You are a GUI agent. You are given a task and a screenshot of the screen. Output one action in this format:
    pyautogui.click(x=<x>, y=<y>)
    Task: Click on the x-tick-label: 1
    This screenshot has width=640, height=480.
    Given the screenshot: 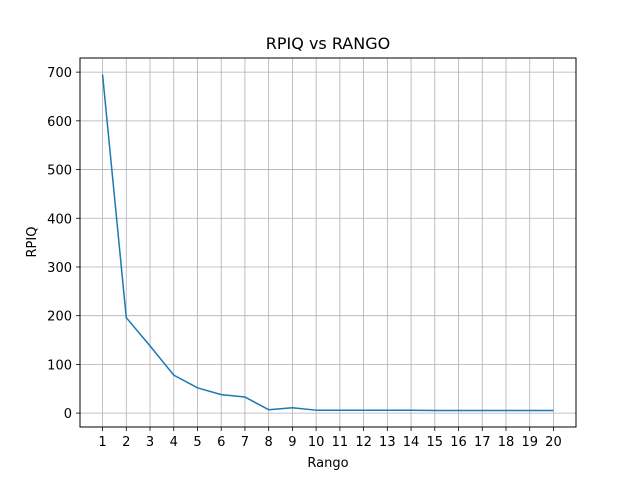 What is the action you would take?
    pyautogui.click(x=102, y=442)
    